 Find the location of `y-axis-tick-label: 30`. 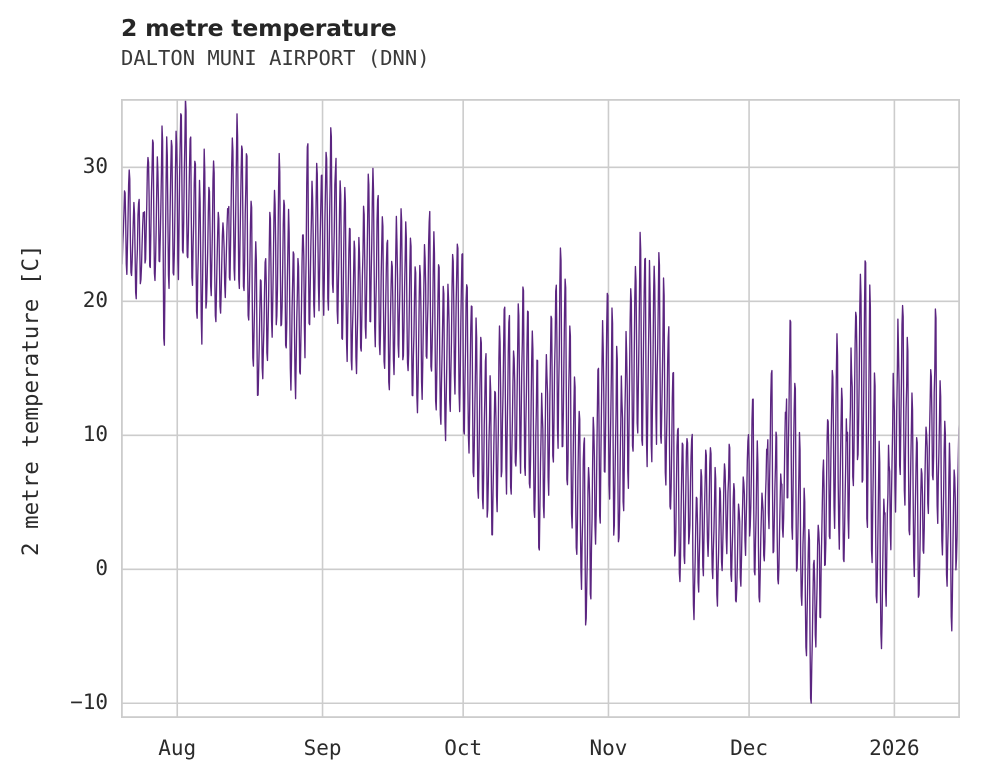

y-axis-tick-label: 30 is located at coordinates (95, 166).